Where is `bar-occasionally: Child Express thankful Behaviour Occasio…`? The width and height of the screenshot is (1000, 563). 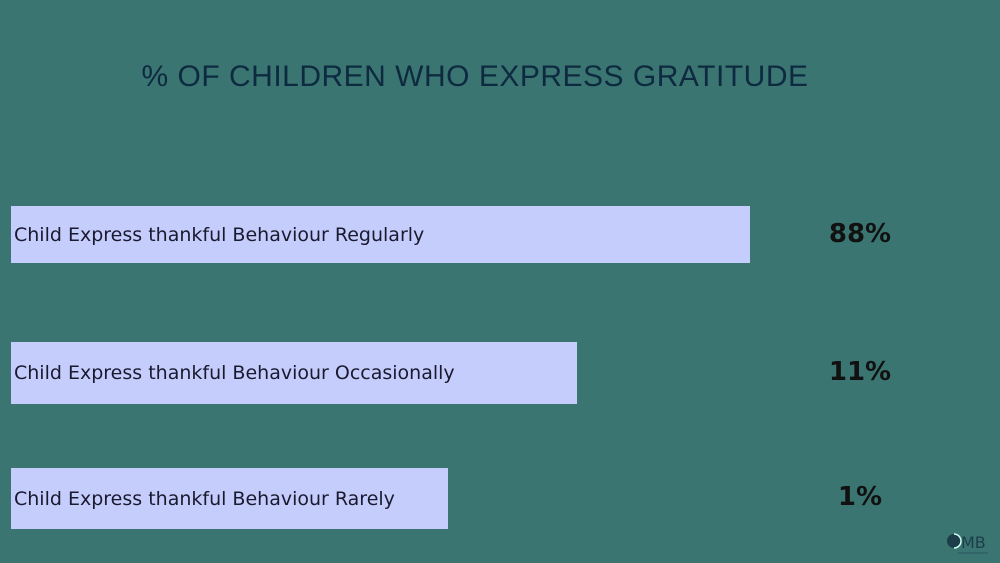 bar-occasionally: Child Express thankful Behaviour Occasio… is located at coordinates (294, 373).